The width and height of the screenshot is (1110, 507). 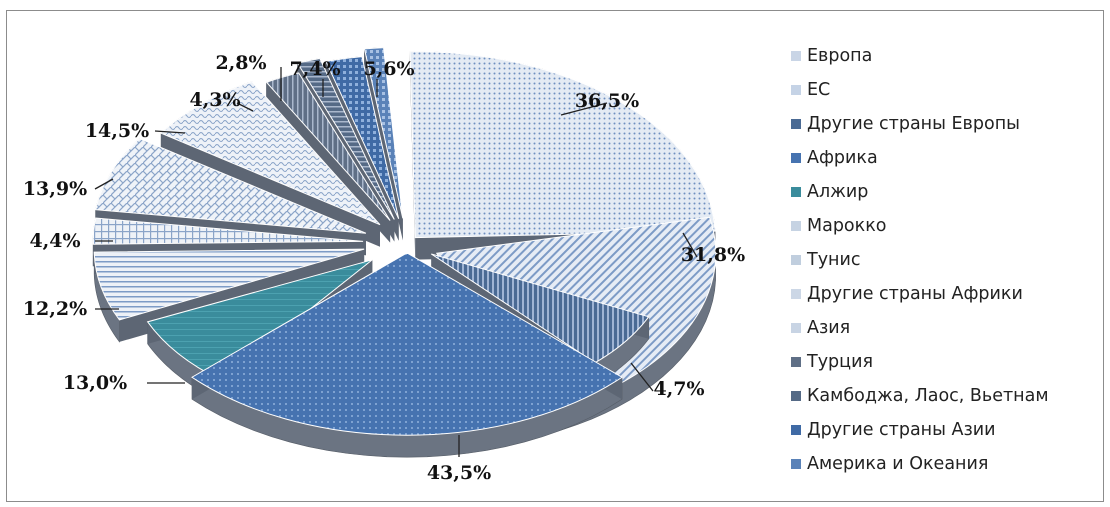 I want to click on legend-label: Азия, so click(x=829, y=328).